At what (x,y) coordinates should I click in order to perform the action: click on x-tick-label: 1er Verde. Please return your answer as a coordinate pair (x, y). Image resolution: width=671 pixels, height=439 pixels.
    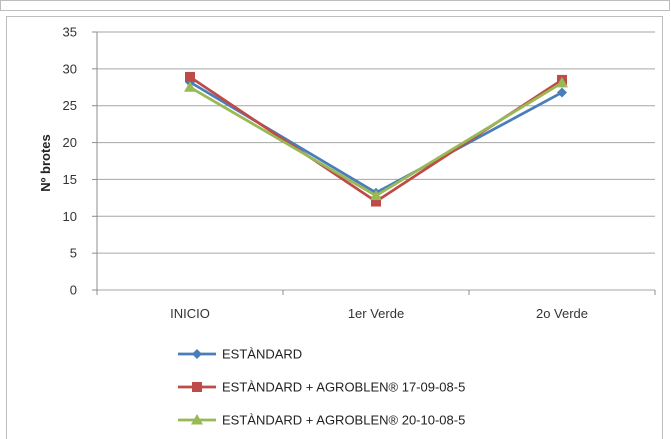
    Looking at the image, I should click on (376, 313).